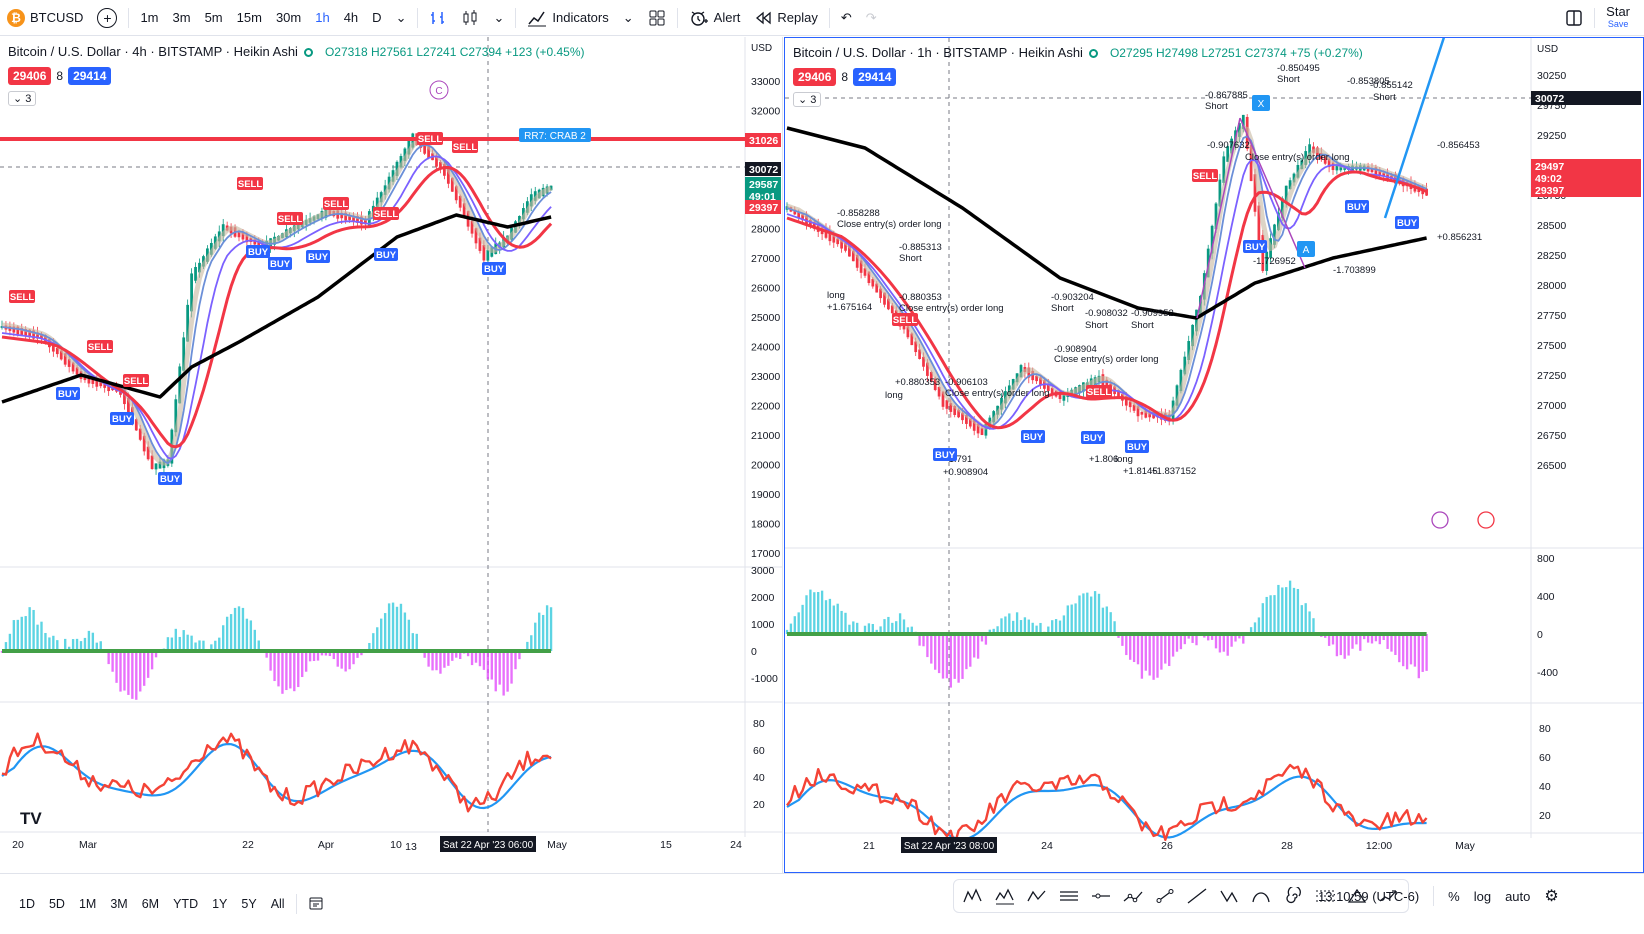 The height and width of the screenshot is (934, 1644). What do you see at coordinates (150, 904) in the screenshot?
I see `range-6m: 6M` at bounding box center [150, 904].